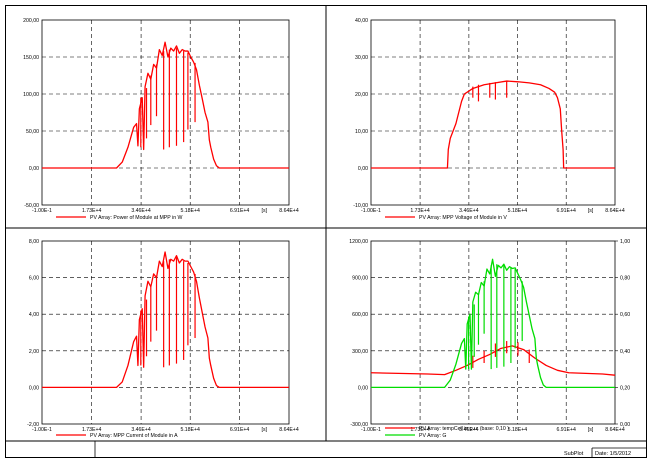 Image resolution: width=652 pixels, height=468 pixels. What do you see at coordinates (574, 454) in the screenshot?
I see `subplot-label: SubPlot` at bounding box center [574, 454].